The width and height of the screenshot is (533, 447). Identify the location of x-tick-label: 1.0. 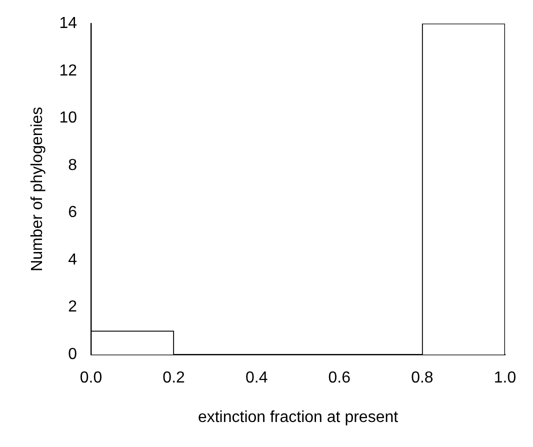
(505, 378).